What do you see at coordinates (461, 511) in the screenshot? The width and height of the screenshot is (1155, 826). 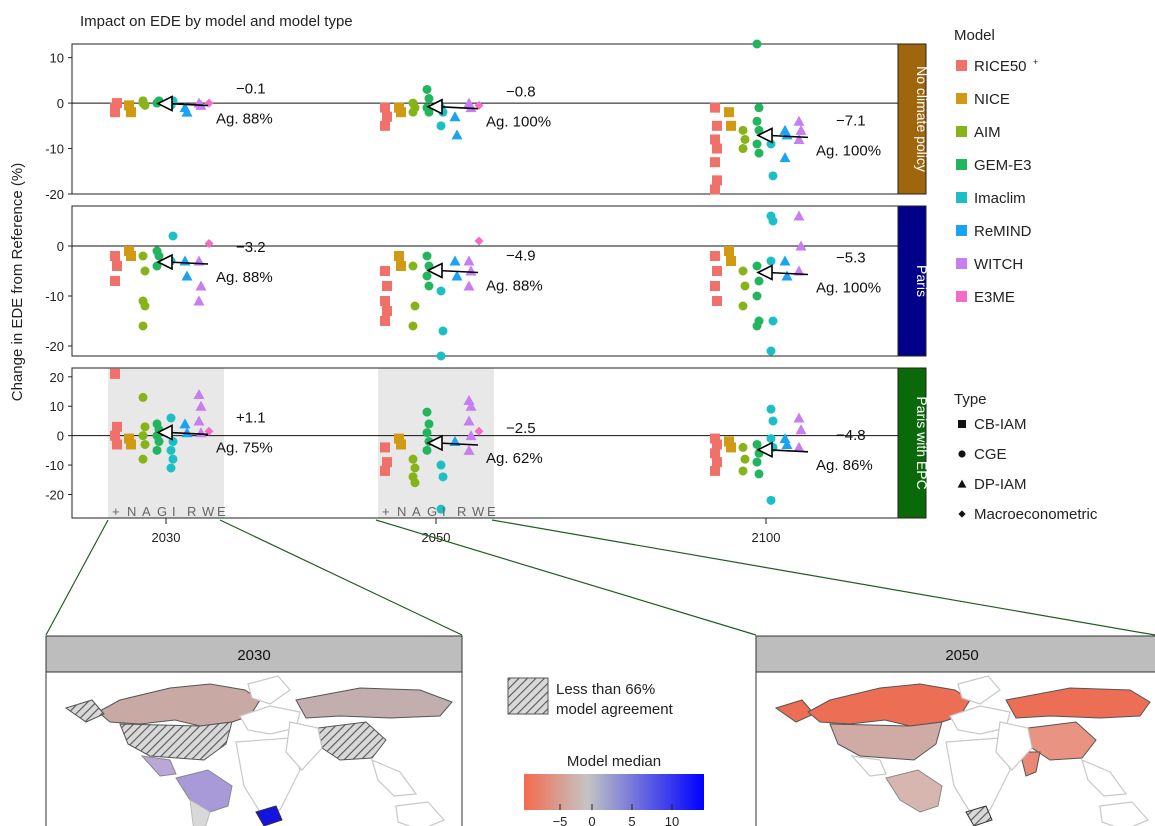 I see `model-letter: R` at bounding box center [461, 511].